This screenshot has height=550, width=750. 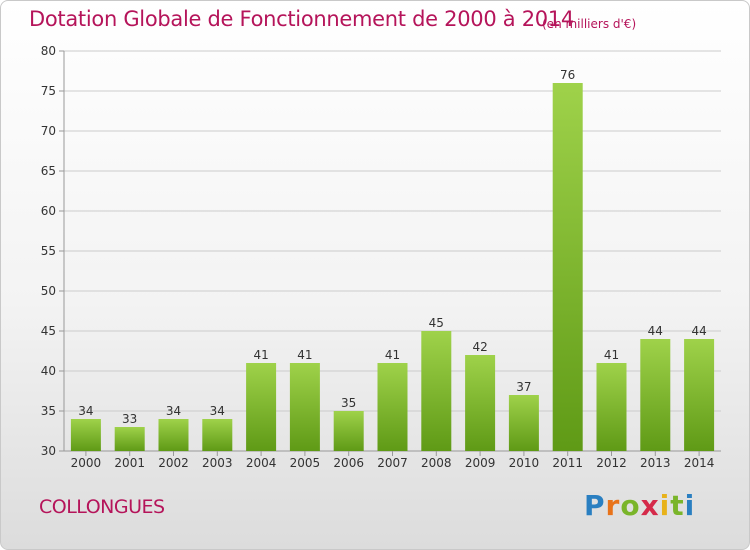 What do you see at coordinates (102, 507) in the screenshot?
I see `commune-name: COLLONGUES` at bounding box center [102, 507].